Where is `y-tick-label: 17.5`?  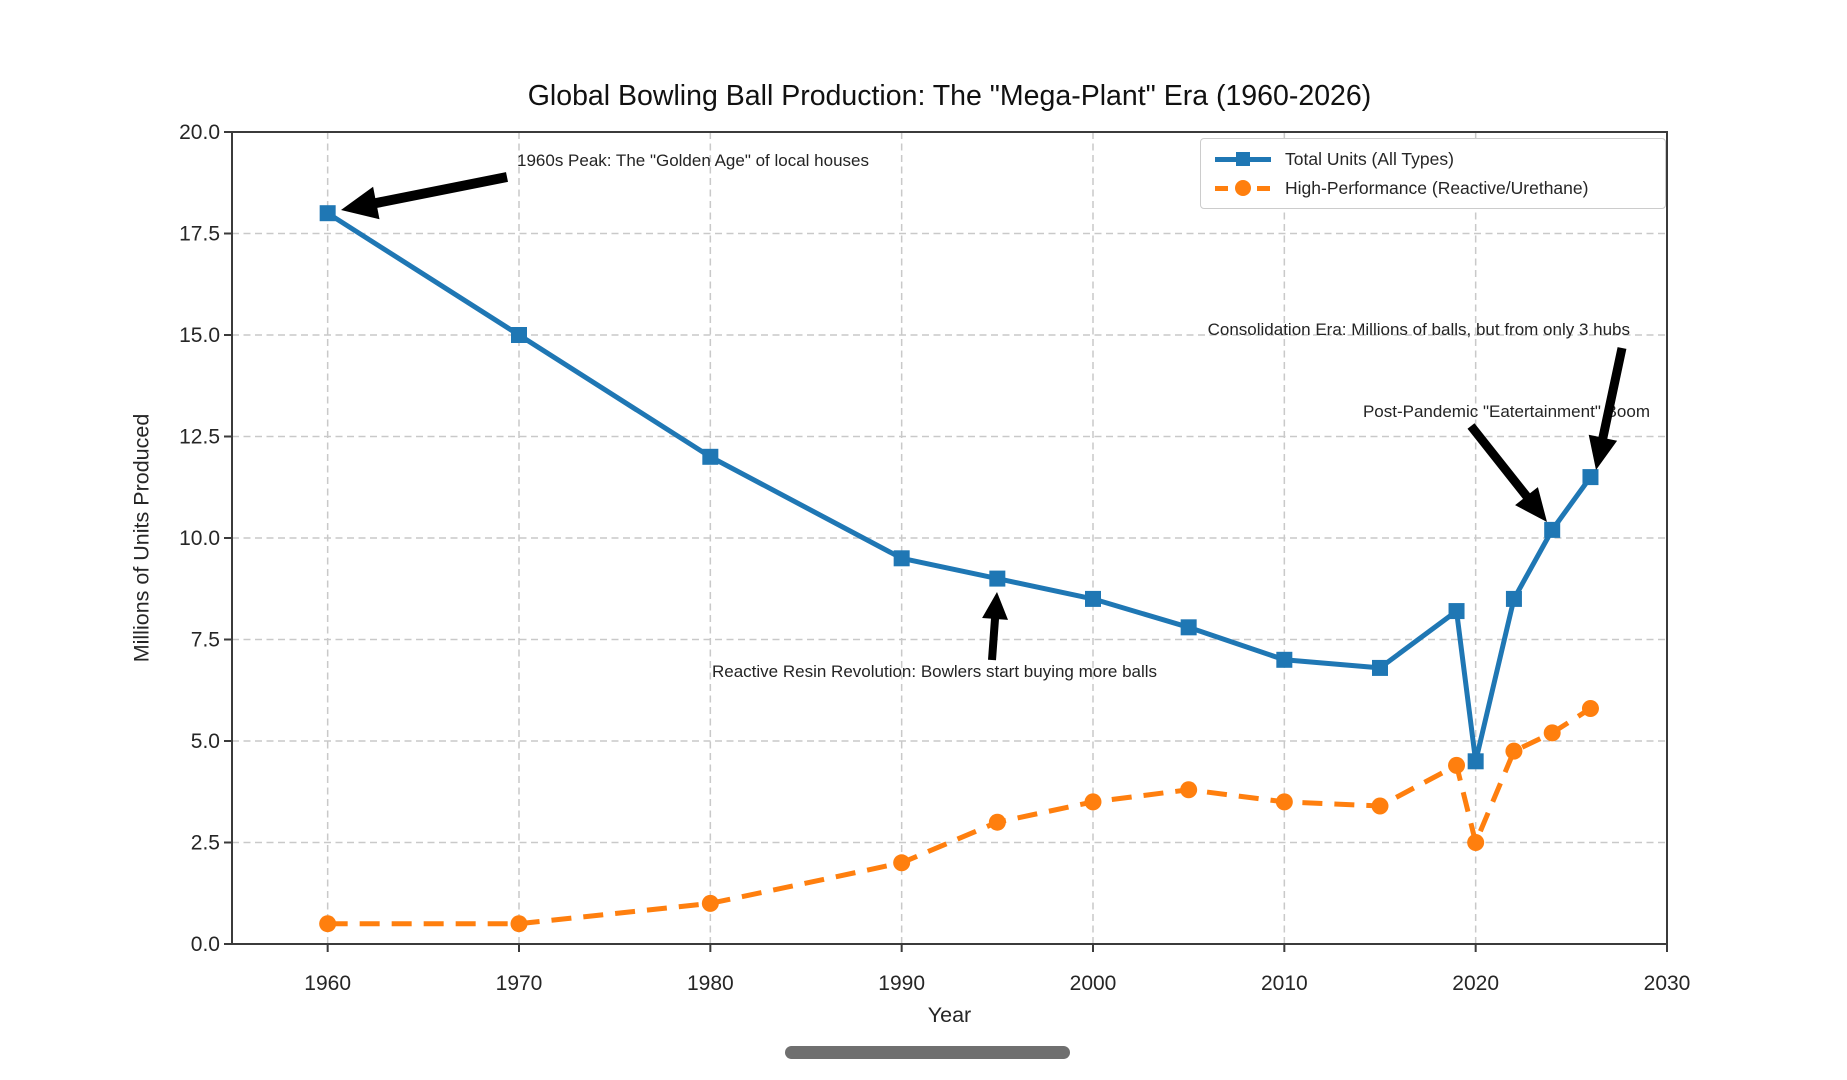
y-tick-label: 17.5 is located at coordinates (199, 234).